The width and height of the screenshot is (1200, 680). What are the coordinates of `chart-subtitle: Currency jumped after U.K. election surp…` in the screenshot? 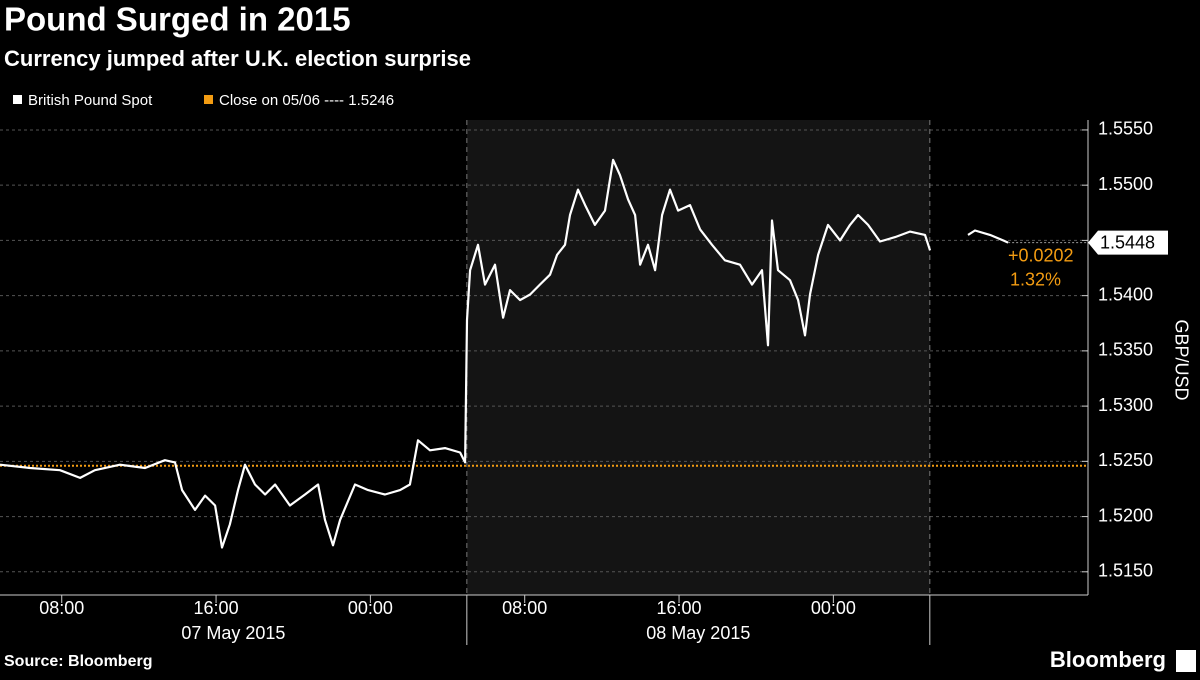 It's located at (237, 58).